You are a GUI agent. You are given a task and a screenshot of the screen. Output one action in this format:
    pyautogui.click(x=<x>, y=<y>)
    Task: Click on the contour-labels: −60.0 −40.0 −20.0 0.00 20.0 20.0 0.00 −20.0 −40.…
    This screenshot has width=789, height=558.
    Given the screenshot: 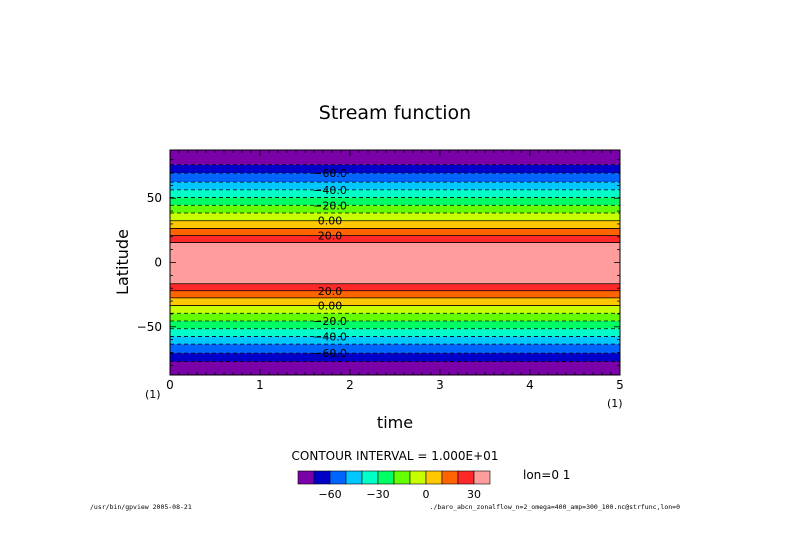 What is the action you would take?
    pyautogui.click(x=330, y=263)
    